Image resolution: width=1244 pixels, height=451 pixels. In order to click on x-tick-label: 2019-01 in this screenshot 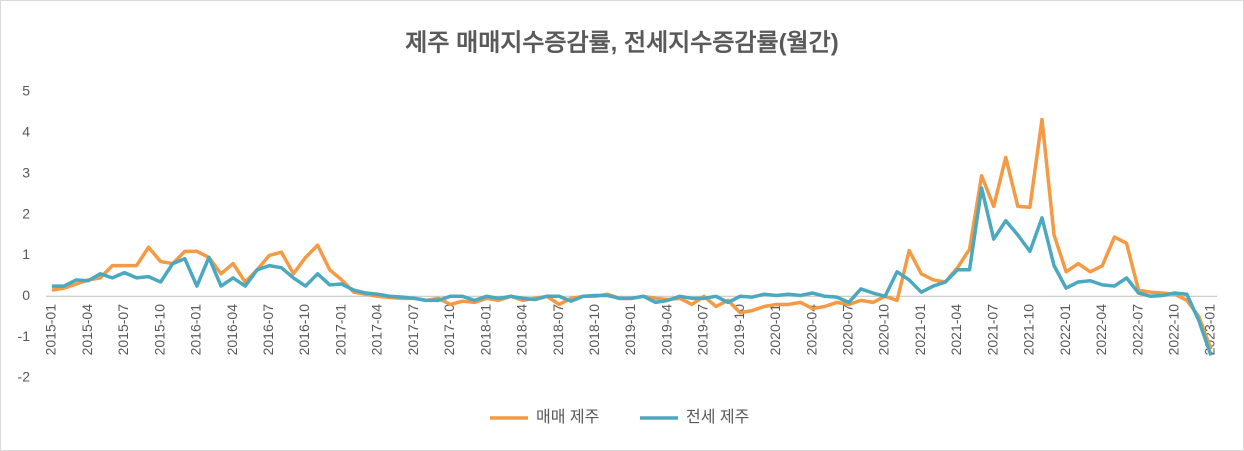, I will do `click(630, 330)`.